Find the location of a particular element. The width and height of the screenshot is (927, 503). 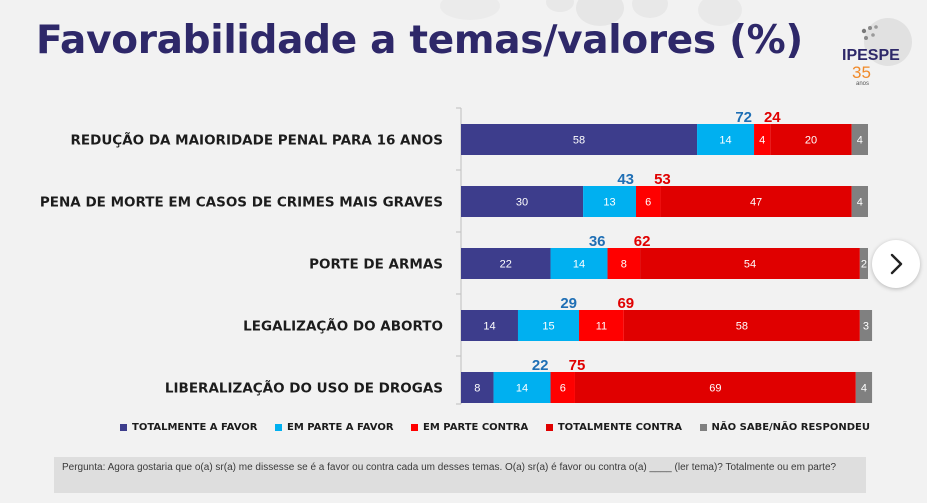

category-label: REDUÇÃO DA MAIORIDADE PENAL PARA 16 ANOS is located at coordinates (257, 140).